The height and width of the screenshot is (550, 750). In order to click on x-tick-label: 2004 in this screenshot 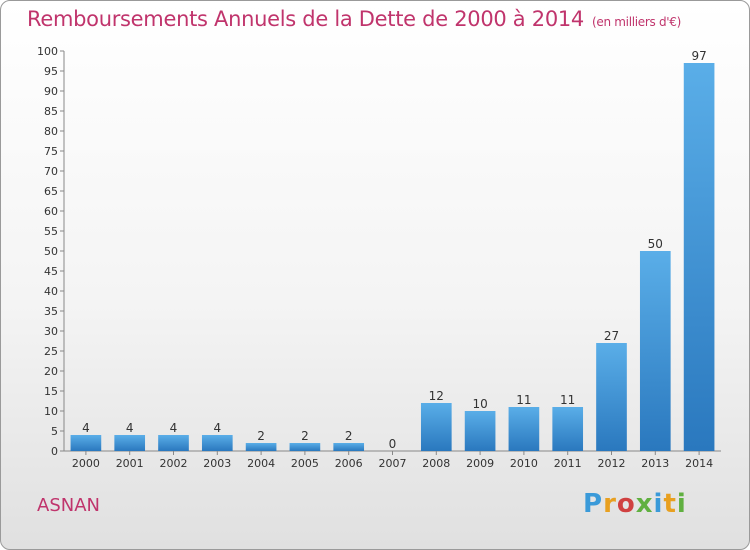, I will do `click(261, 463)`.